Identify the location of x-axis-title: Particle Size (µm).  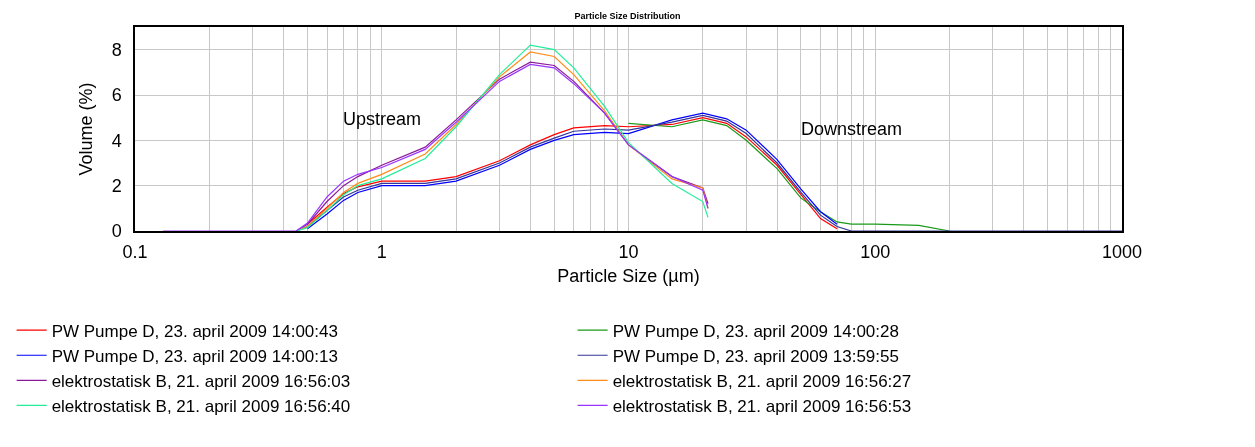
(628, 275).